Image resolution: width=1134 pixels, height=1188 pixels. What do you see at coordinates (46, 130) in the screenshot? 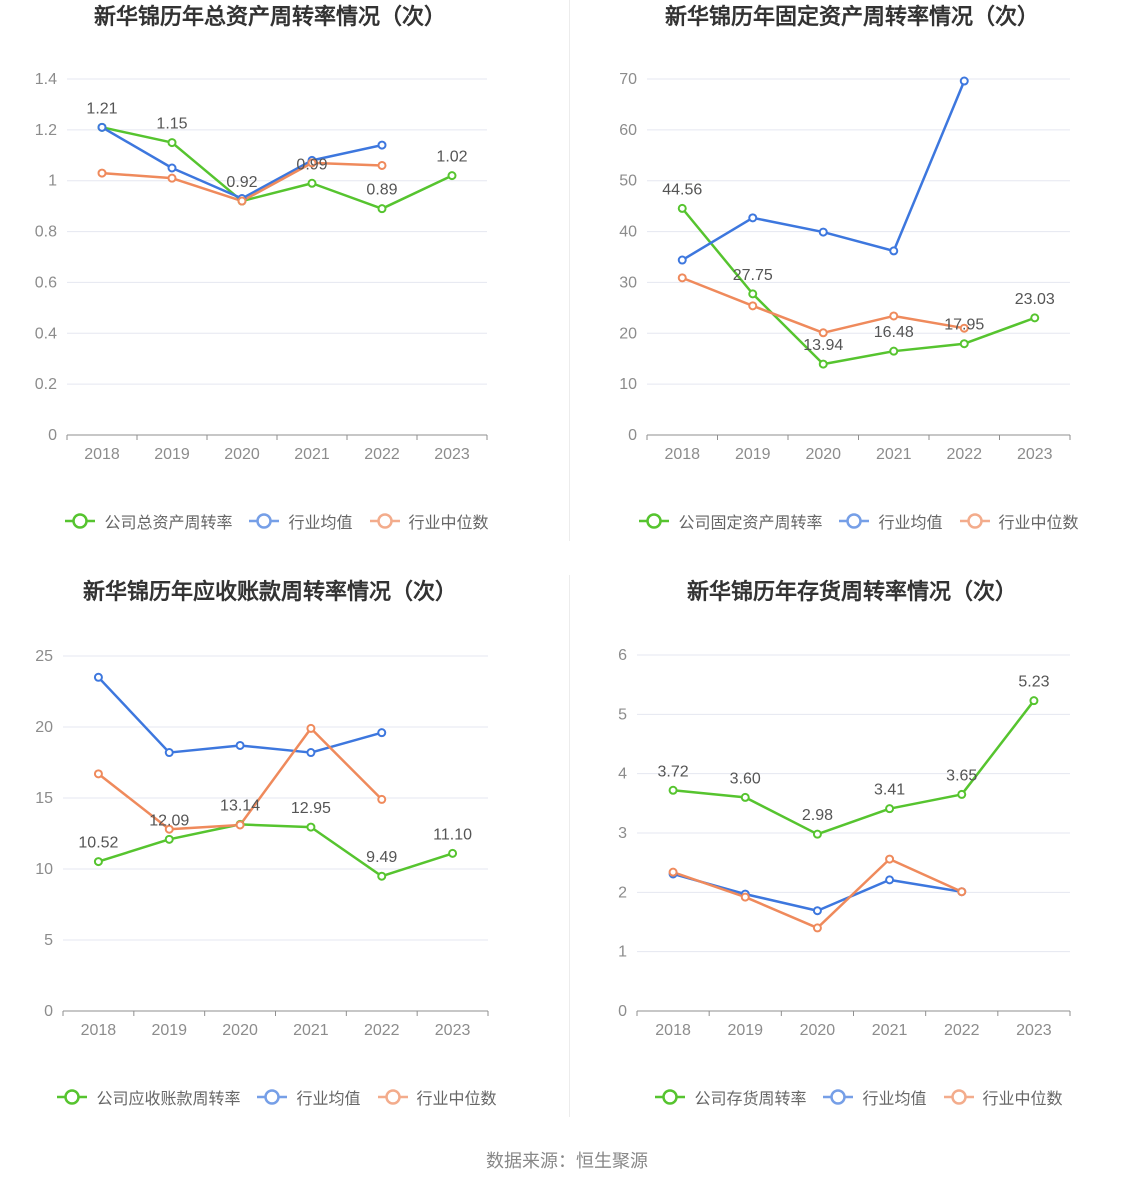
I see `y-tick-label: 1.2` at bounding box center [46, 130].